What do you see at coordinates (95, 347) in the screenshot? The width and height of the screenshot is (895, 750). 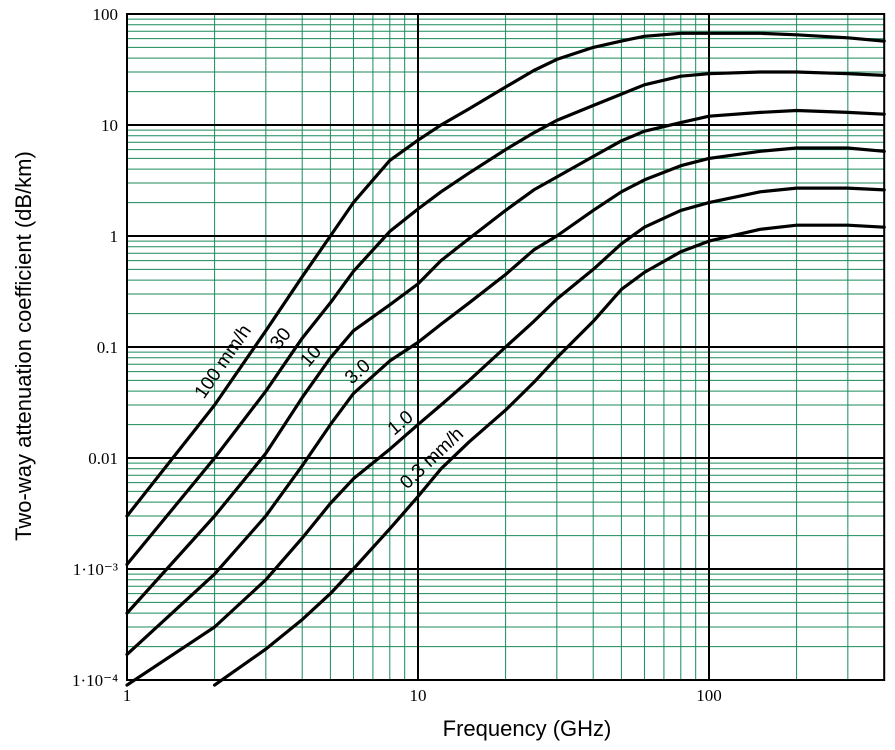 I see `y-tick-labels: 100 10 1 0.1 0.01 1·10⁻³ 1·10⁻⁴` at bounding box center [95, 347].